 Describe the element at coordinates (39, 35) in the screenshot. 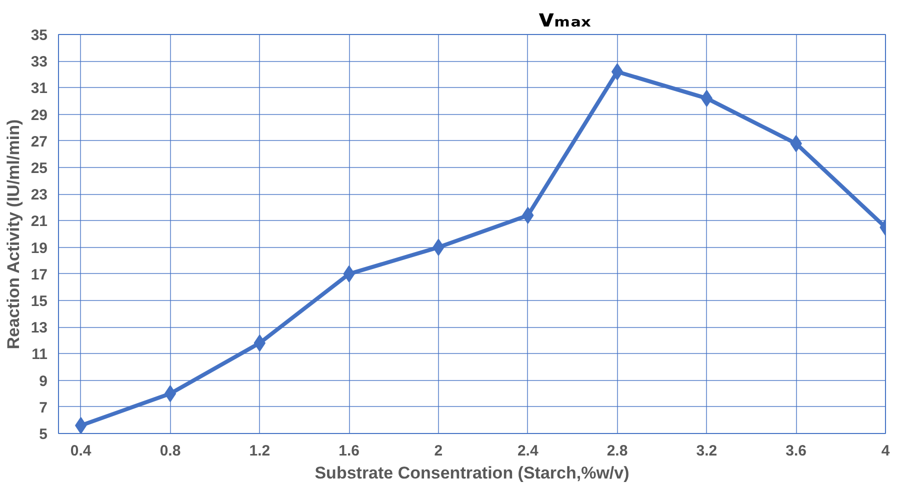

I see `y-tick-label: 35` at that location.